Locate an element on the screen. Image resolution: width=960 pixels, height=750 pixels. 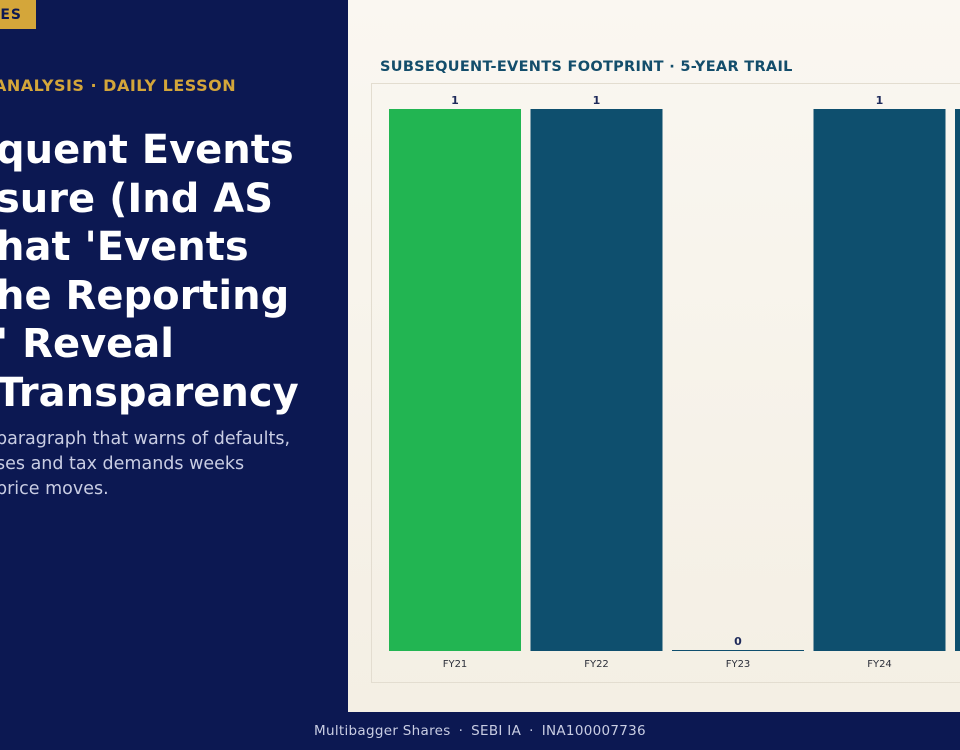
section-tag: ES is located at coordinates (18, 14).